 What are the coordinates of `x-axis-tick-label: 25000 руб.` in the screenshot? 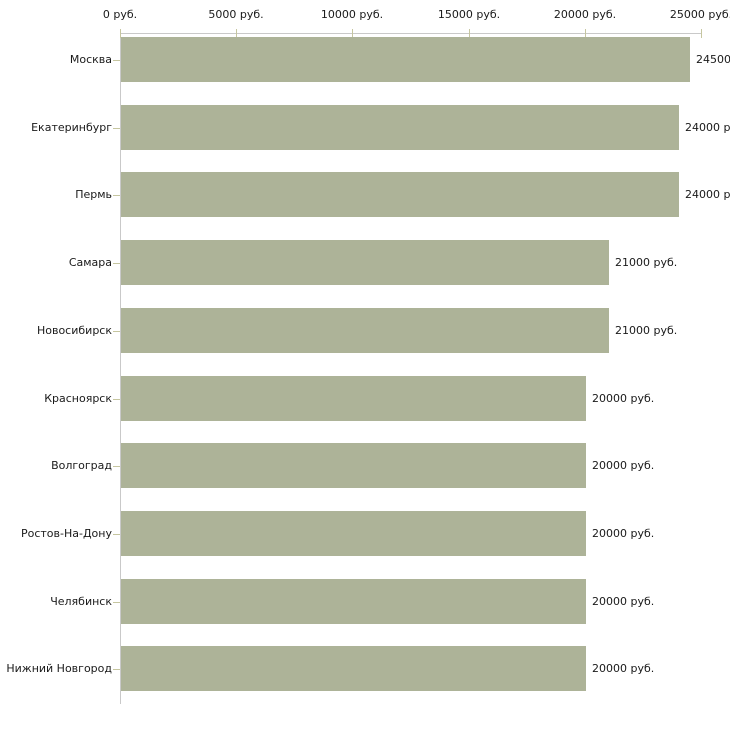 It's located at (699, 14).